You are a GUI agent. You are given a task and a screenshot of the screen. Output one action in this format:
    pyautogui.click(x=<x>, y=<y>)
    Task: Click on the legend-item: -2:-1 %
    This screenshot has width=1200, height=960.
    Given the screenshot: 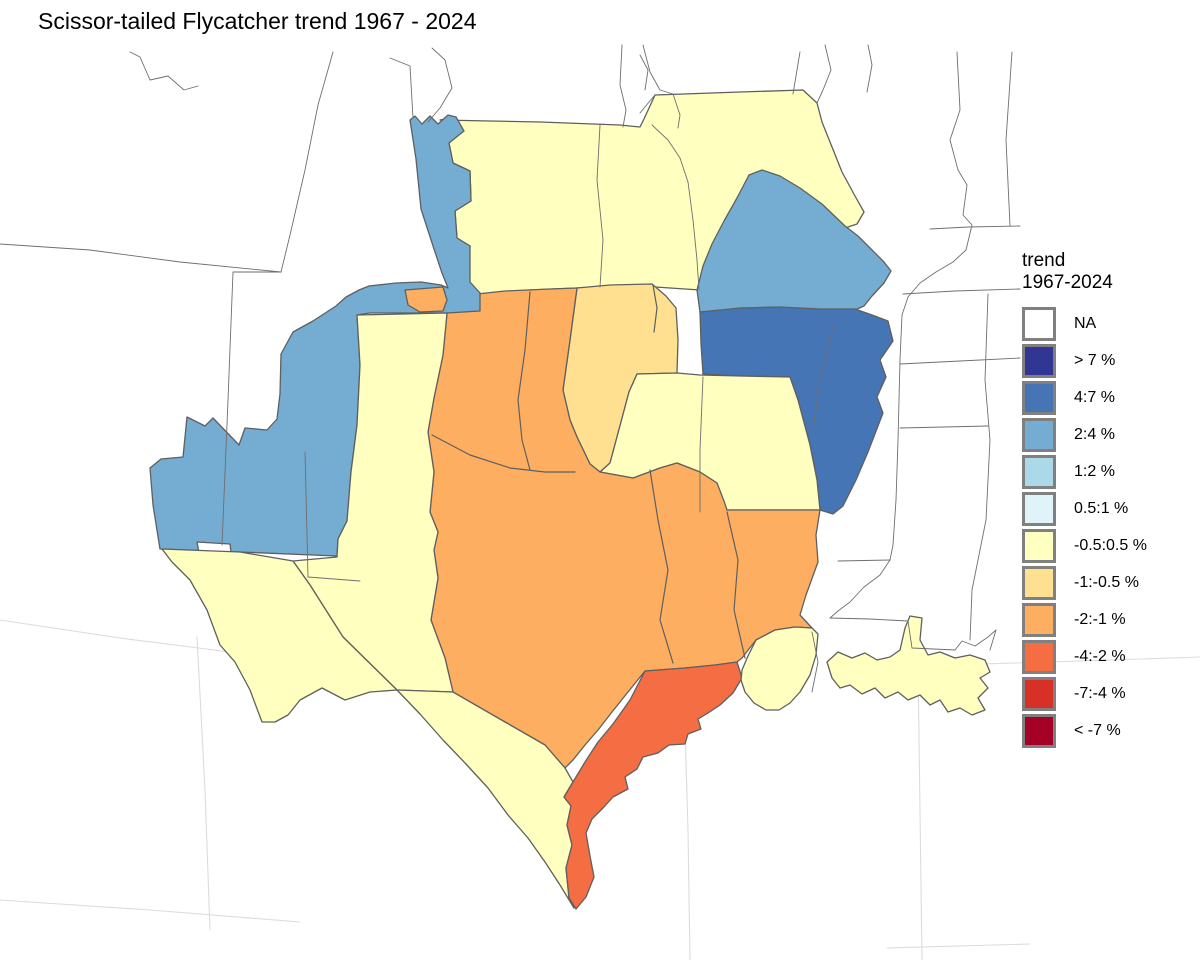 What is the action you would take?
    pyautogui.click(x=1107, y=619)
    